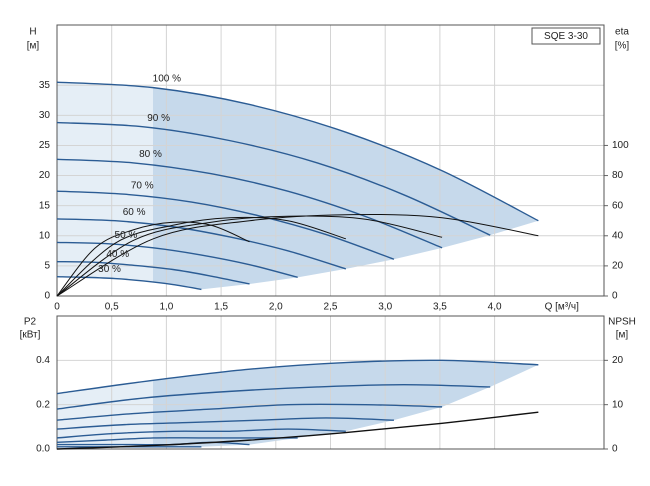 The image size is (650, 486). What do you see at coordinates (47, 266) in the screenshot?
I see `y-tick-label: 5` at bounding box center [47, 266].